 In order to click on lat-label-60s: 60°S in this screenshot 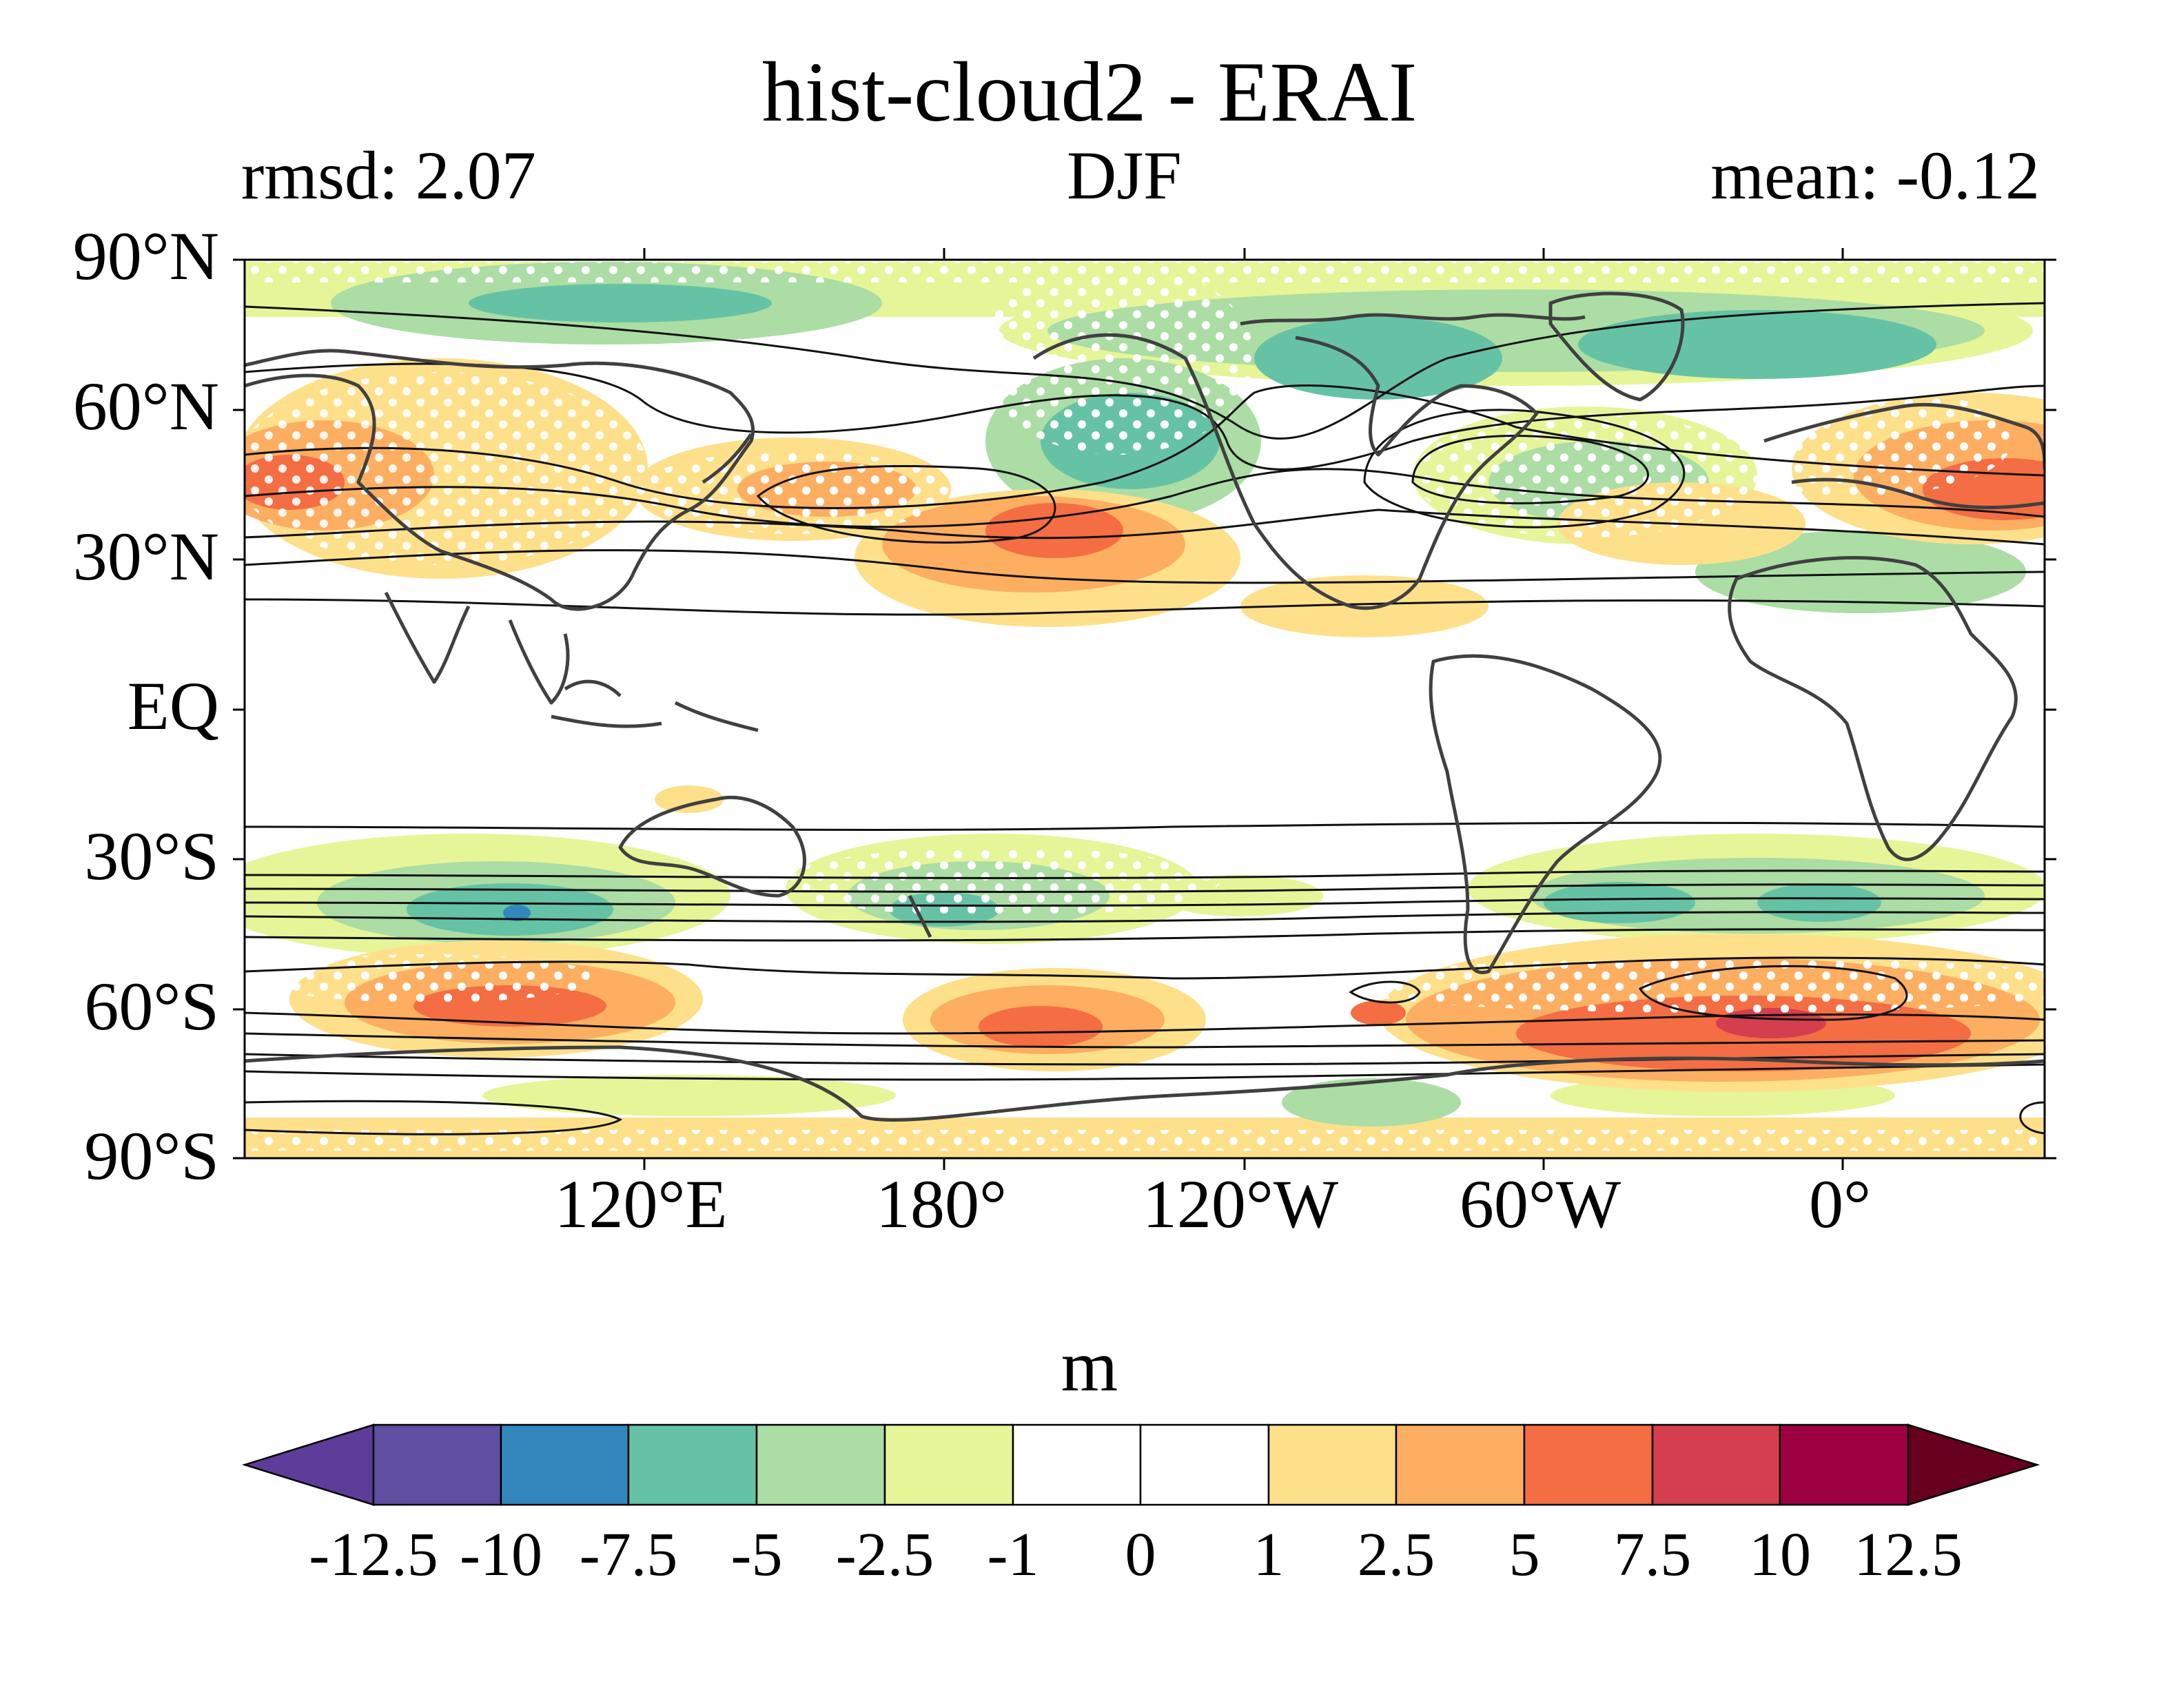, I will do `click(151, 1007)`.